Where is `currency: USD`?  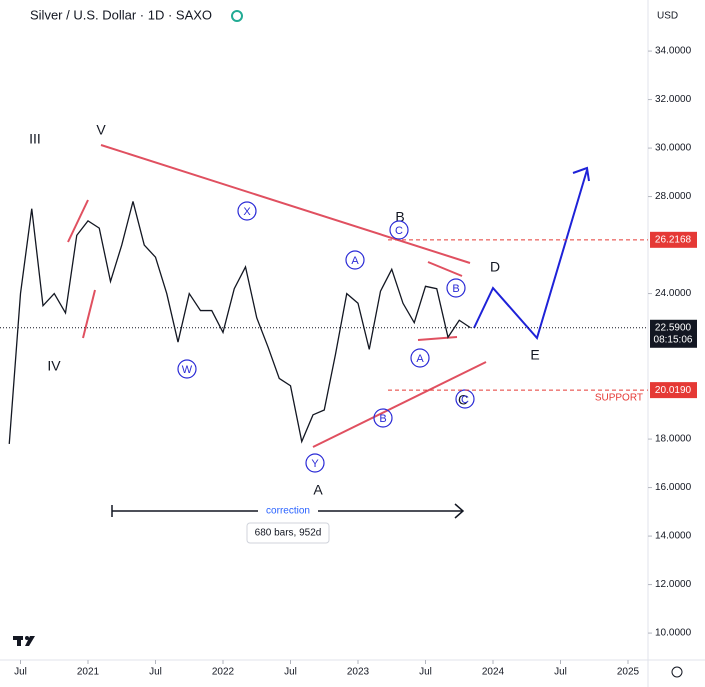 currency: USD is located at coordinates (667, 16).